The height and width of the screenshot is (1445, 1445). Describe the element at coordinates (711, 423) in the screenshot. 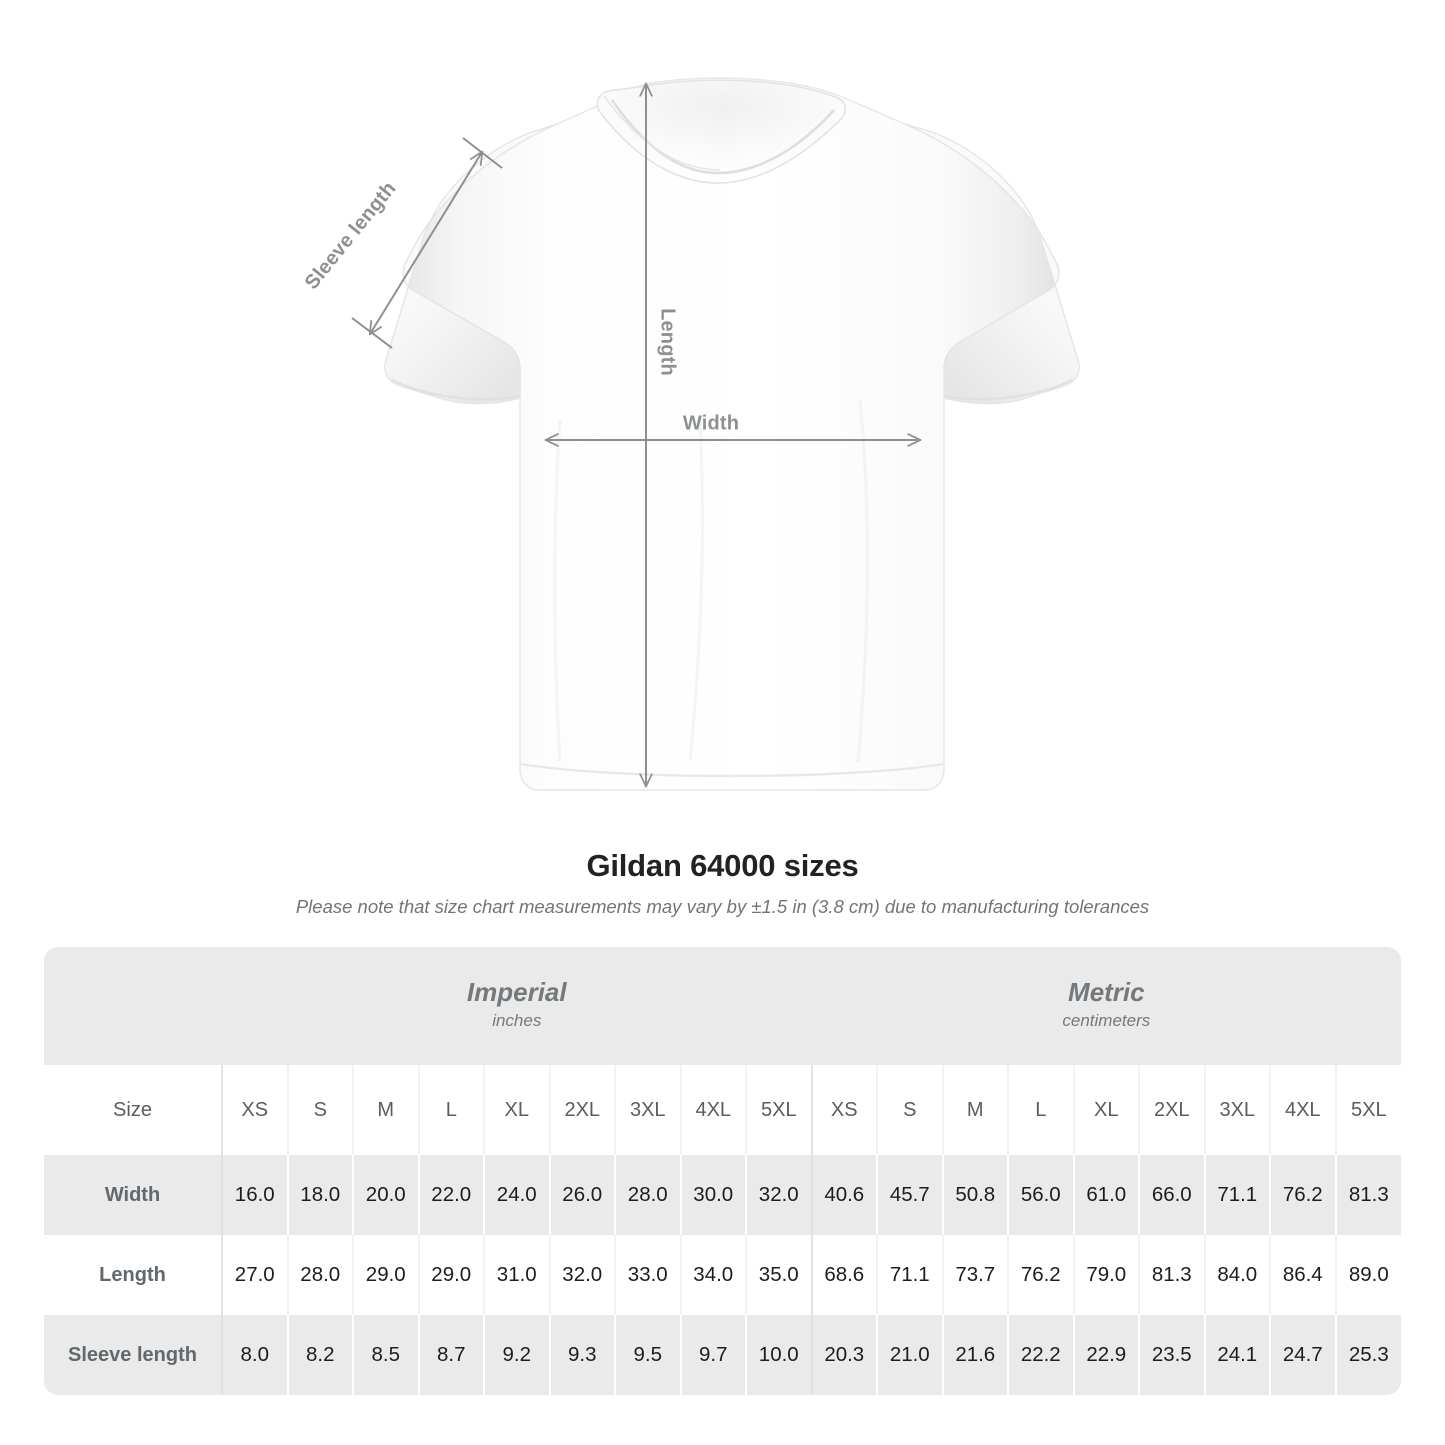

I see `width-label: Width` at that location.